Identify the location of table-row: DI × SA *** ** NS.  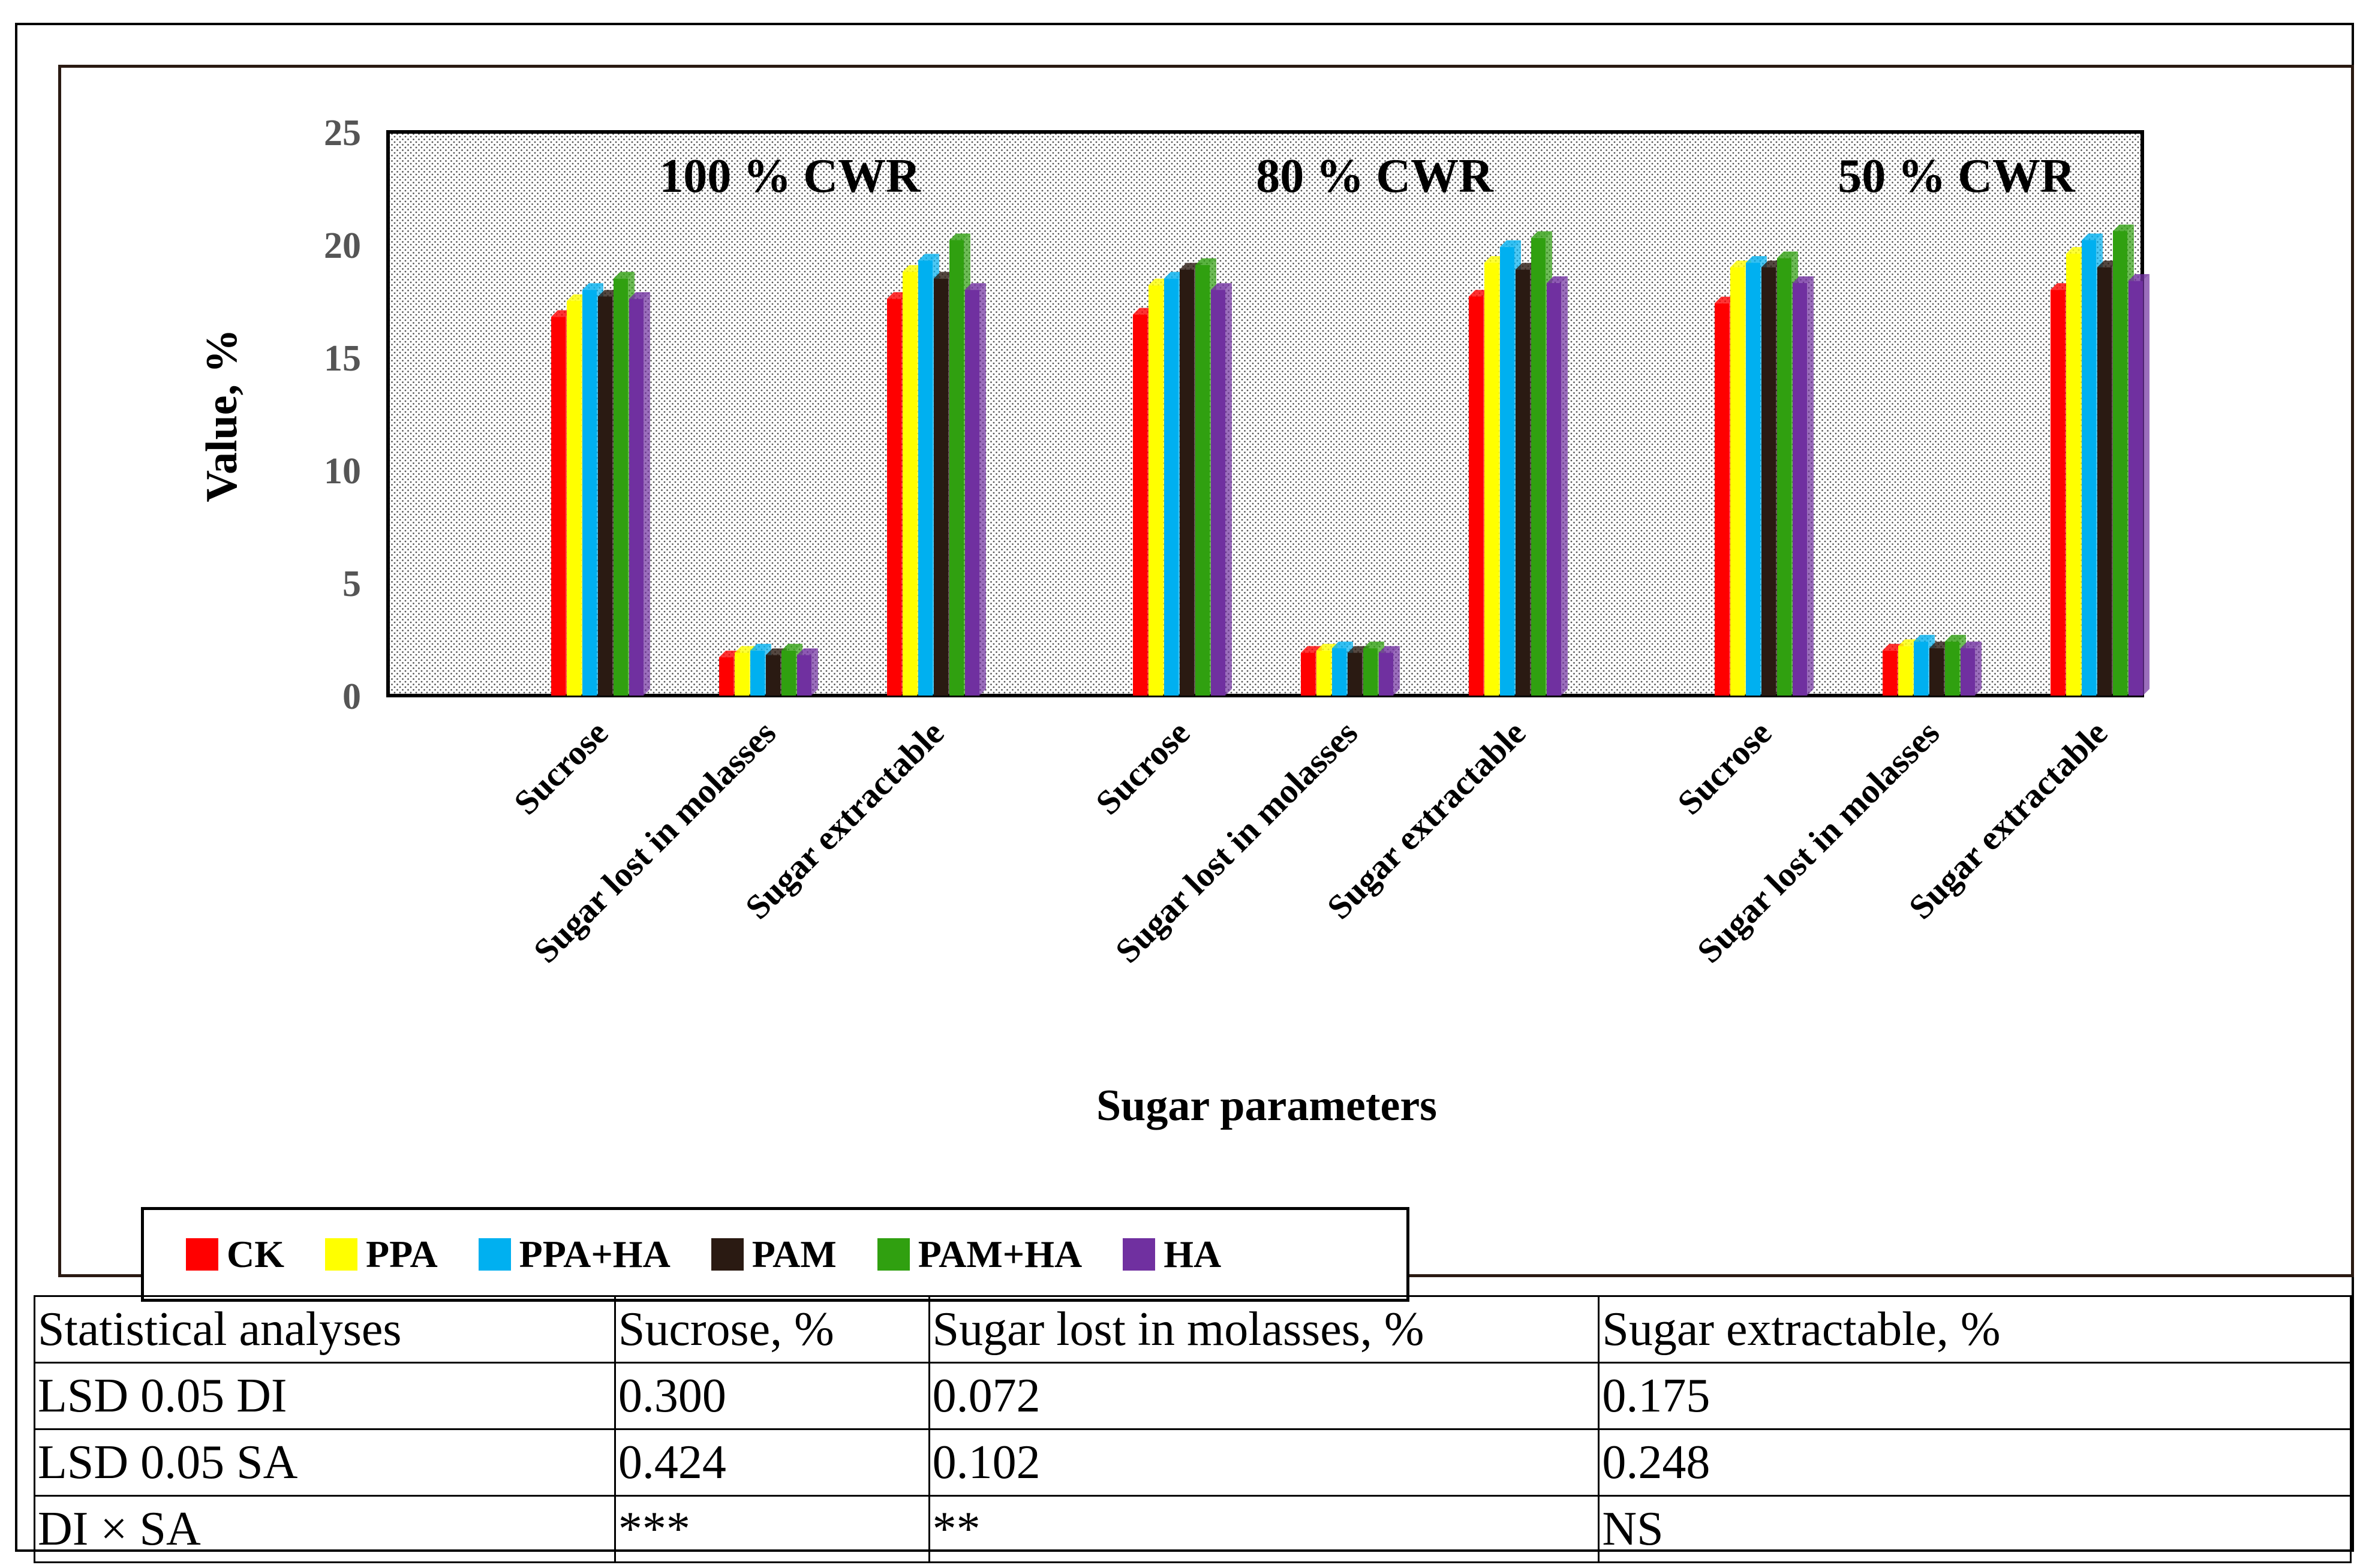
(1193, 1529).